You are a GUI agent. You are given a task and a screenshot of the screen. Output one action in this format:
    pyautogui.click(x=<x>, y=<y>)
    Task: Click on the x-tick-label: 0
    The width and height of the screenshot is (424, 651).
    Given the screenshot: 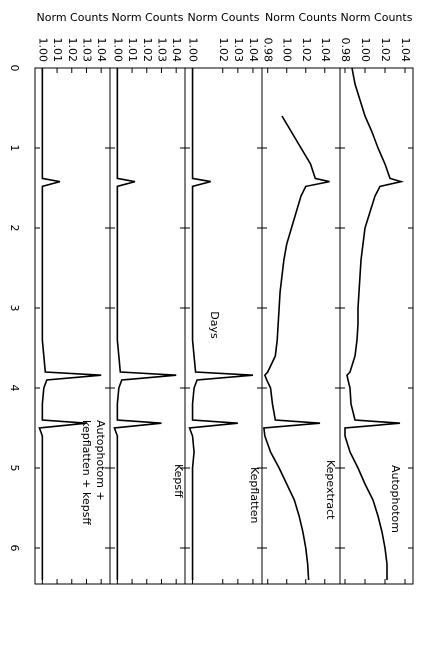 What is the action you would take?
    pyautogui.click(x=14, y=68)
    